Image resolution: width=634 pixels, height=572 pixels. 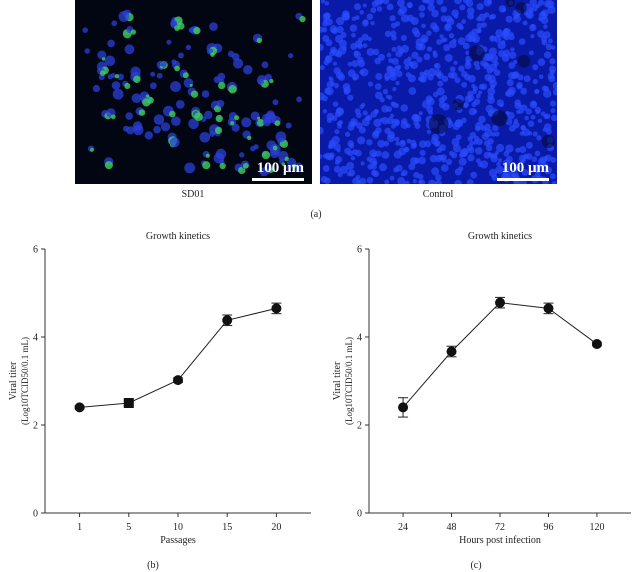 What do you see at coordinates (178, 527) in the screenshot?
I see `x-tick-label: 10` at bounding box center [178, 527].